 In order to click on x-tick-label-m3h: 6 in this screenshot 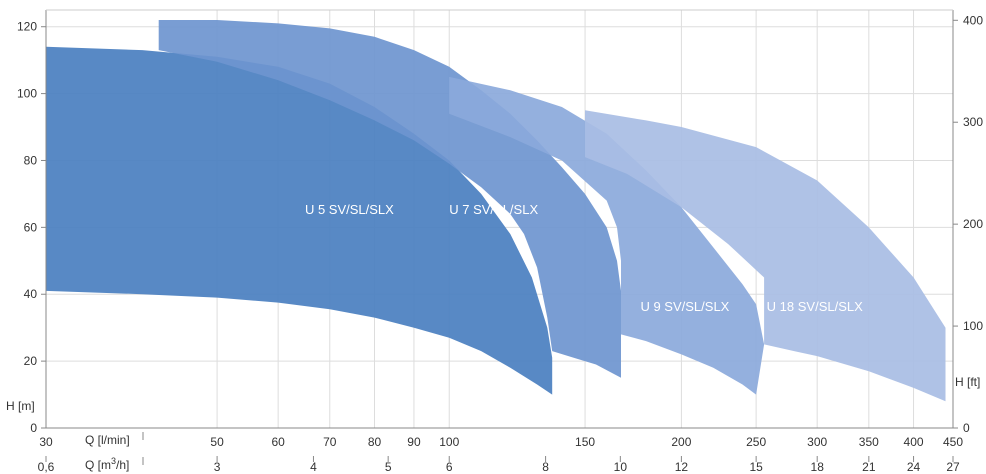, I will do `click(449, 467)`.